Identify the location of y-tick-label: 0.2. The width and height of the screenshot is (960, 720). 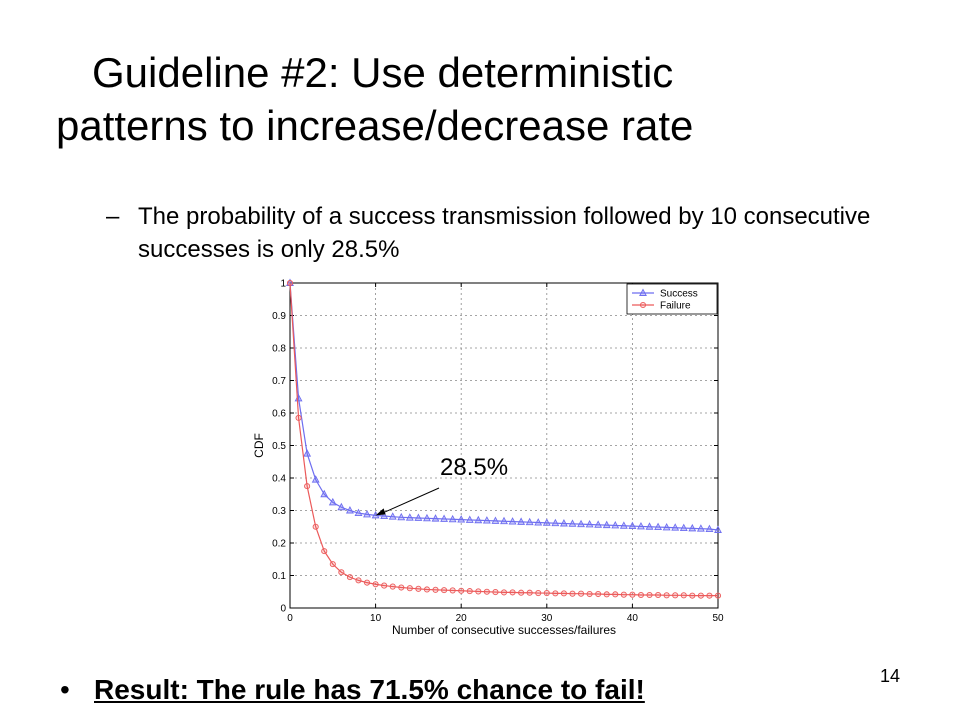
(279, 544).